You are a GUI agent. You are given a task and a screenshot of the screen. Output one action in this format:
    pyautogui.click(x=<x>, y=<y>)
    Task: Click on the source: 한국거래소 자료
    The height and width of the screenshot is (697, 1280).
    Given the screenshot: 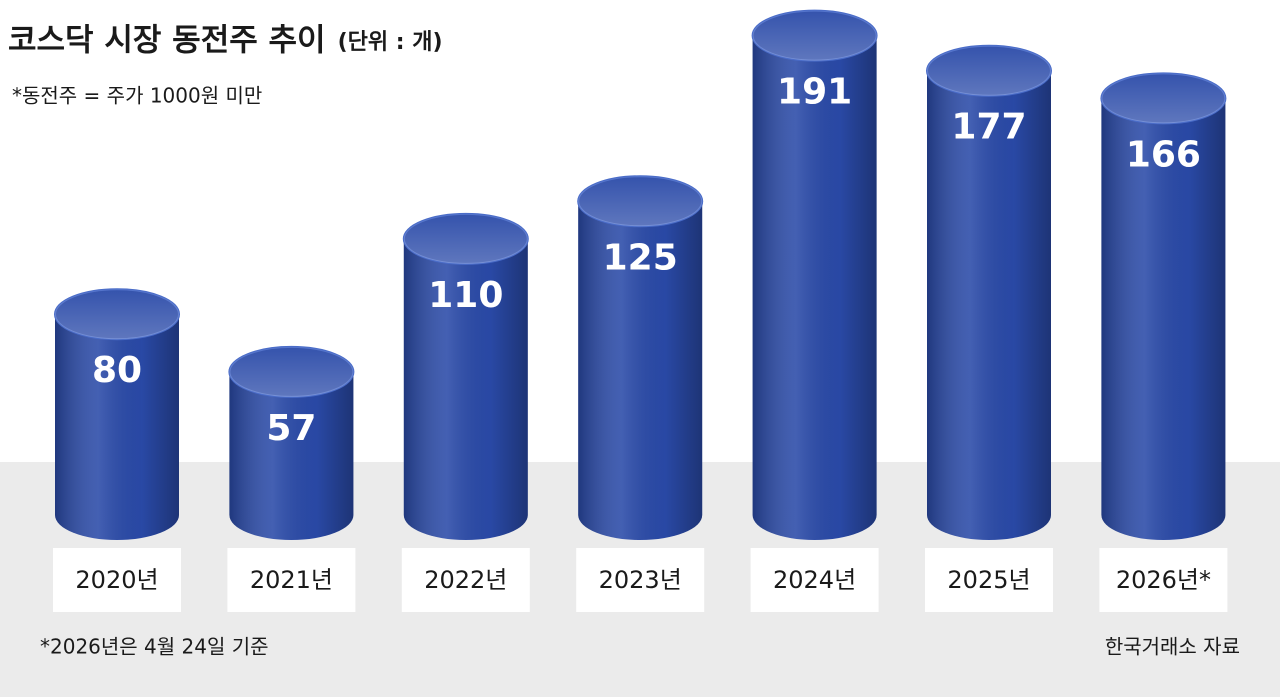 What is the action you would take?
    pyautogui.click(x=1172, y=647)
    